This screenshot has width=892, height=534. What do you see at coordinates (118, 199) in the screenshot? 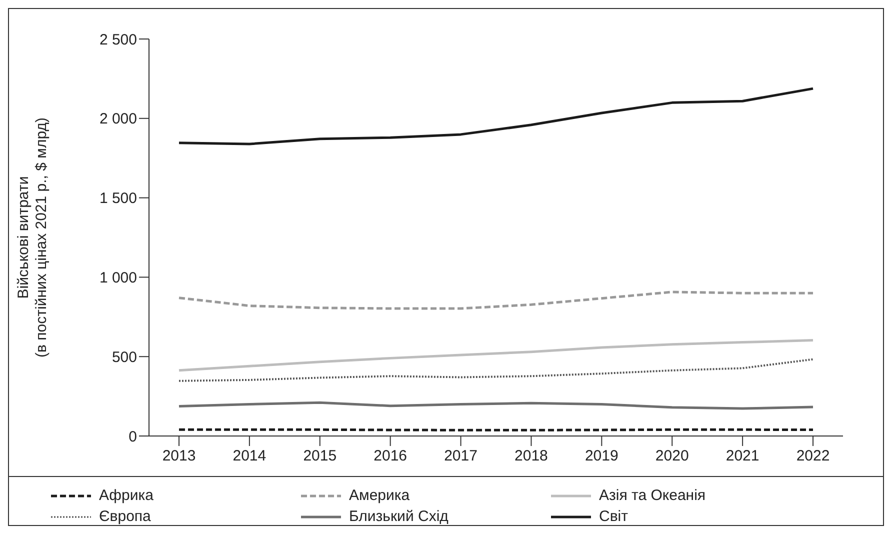
I see `y-tick-label: 1 500` at bounding box center [118, 199].